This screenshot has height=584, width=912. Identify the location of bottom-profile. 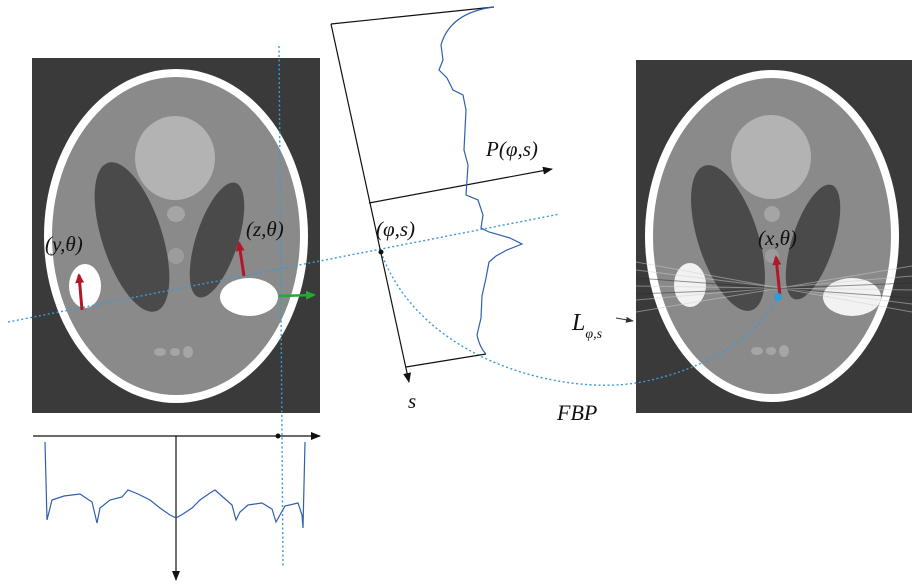
(175, 485).